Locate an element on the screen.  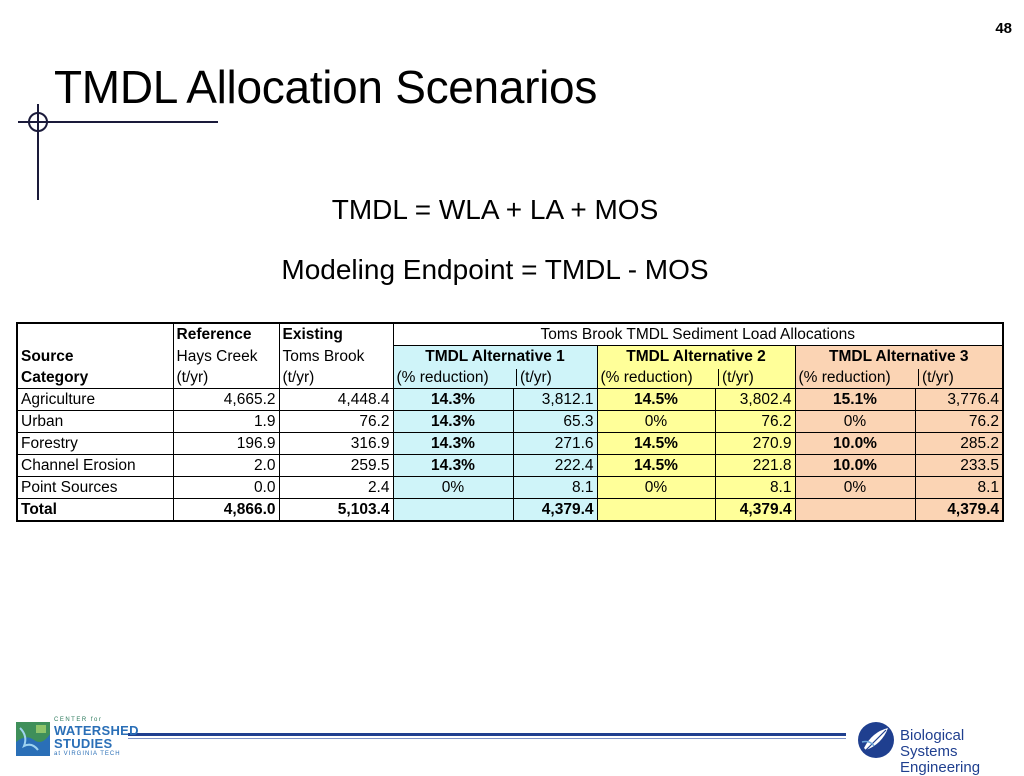
footer-rule-thin is located at coordinates (487, 738).